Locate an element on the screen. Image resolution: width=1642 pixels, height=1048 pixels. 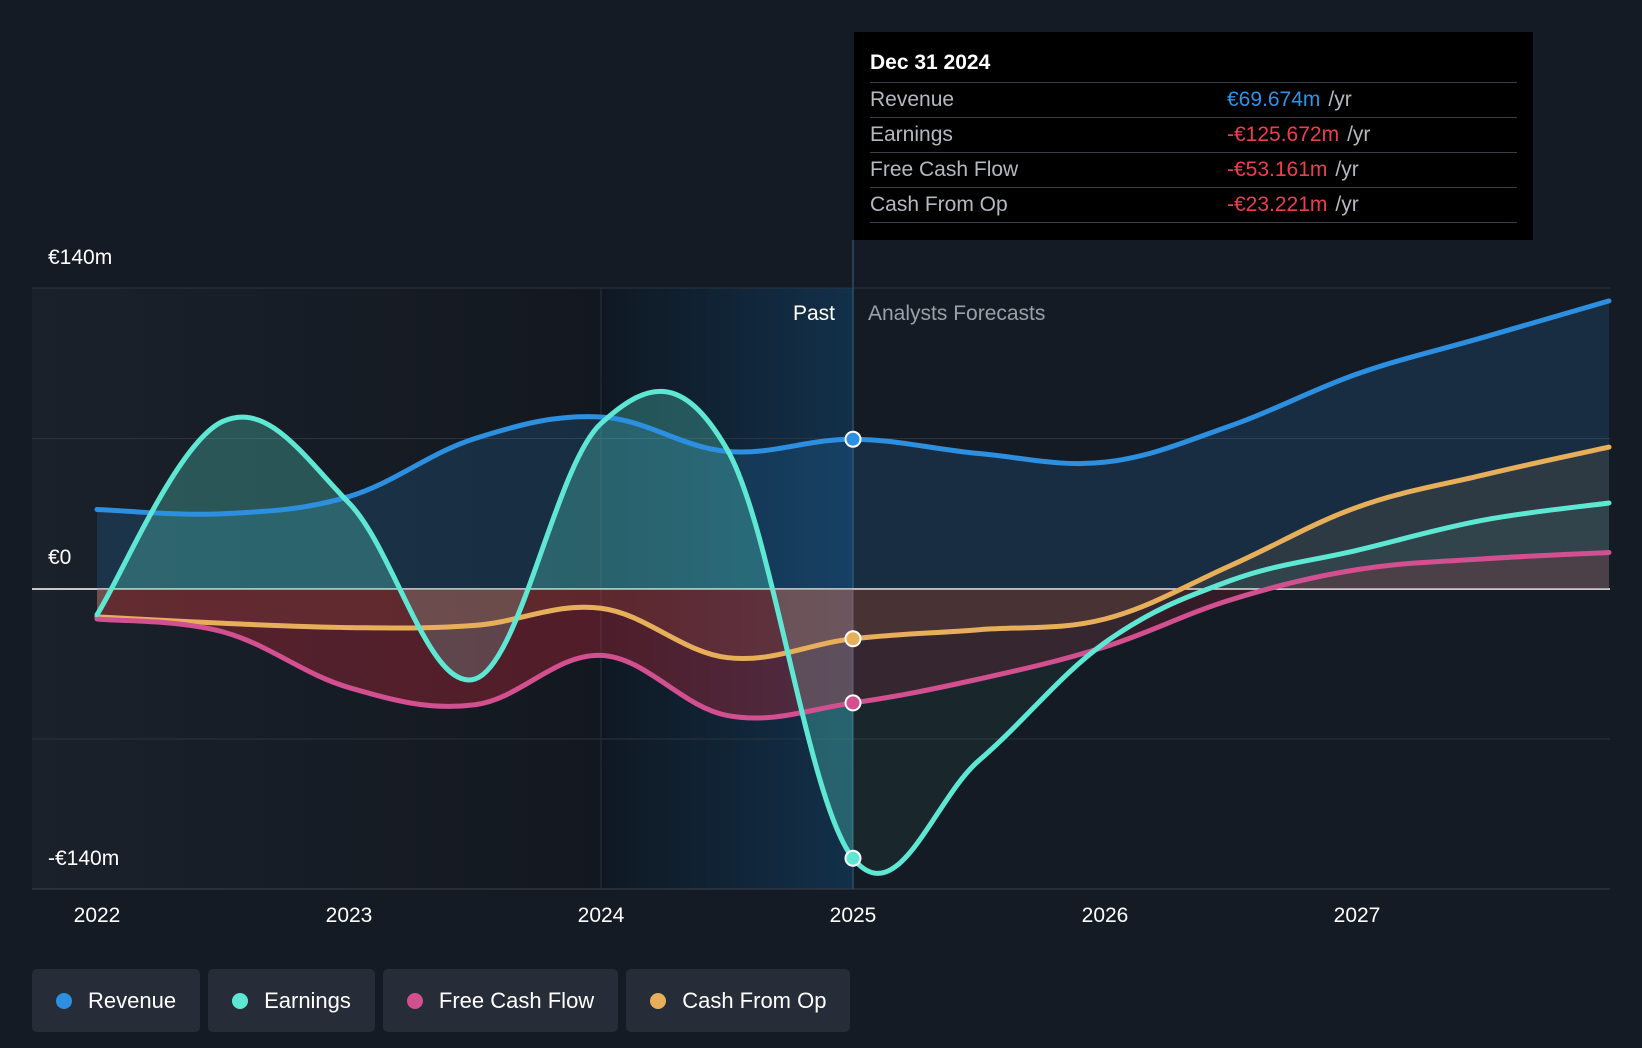
tooltip-date: Dec 31 2024 is located at coordinates (1193, 64).